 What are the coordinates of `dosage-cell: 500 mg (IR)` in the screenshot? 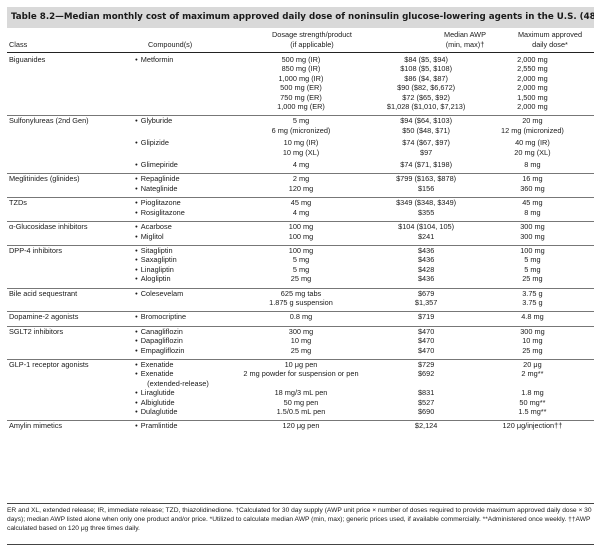 It's located at (301, 59).